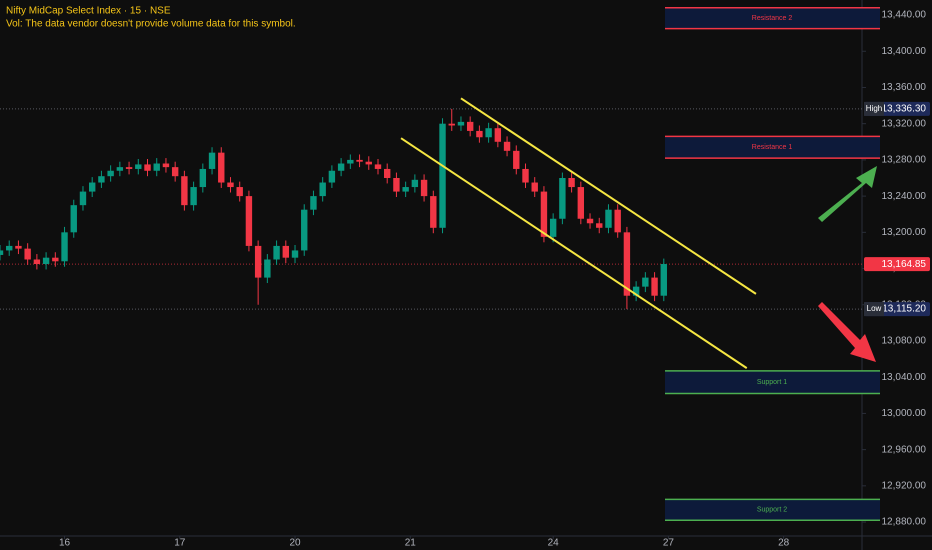 The width and height of the screenshot is (932, 550). Describe the element at coordinates (904, 51) in the screenshot. I see `y-tick-label: 13,400.00` at that location.